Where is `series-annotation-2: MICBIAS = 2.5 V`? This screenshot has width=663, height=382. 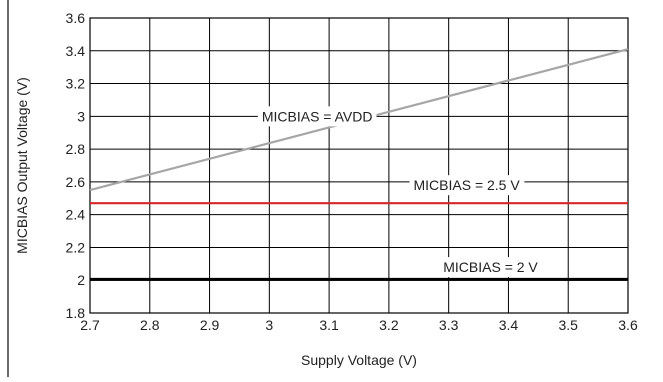
series-annotation-2: MICBIAS = 2.5 V is located at coordinates (466, 185).